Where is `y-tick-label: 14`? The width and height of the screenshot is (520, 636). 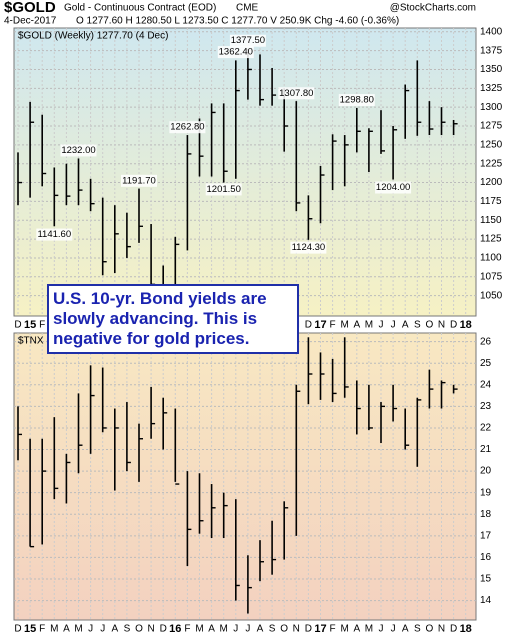
y-tick-label: 14 is located at coordinates (486, 600).